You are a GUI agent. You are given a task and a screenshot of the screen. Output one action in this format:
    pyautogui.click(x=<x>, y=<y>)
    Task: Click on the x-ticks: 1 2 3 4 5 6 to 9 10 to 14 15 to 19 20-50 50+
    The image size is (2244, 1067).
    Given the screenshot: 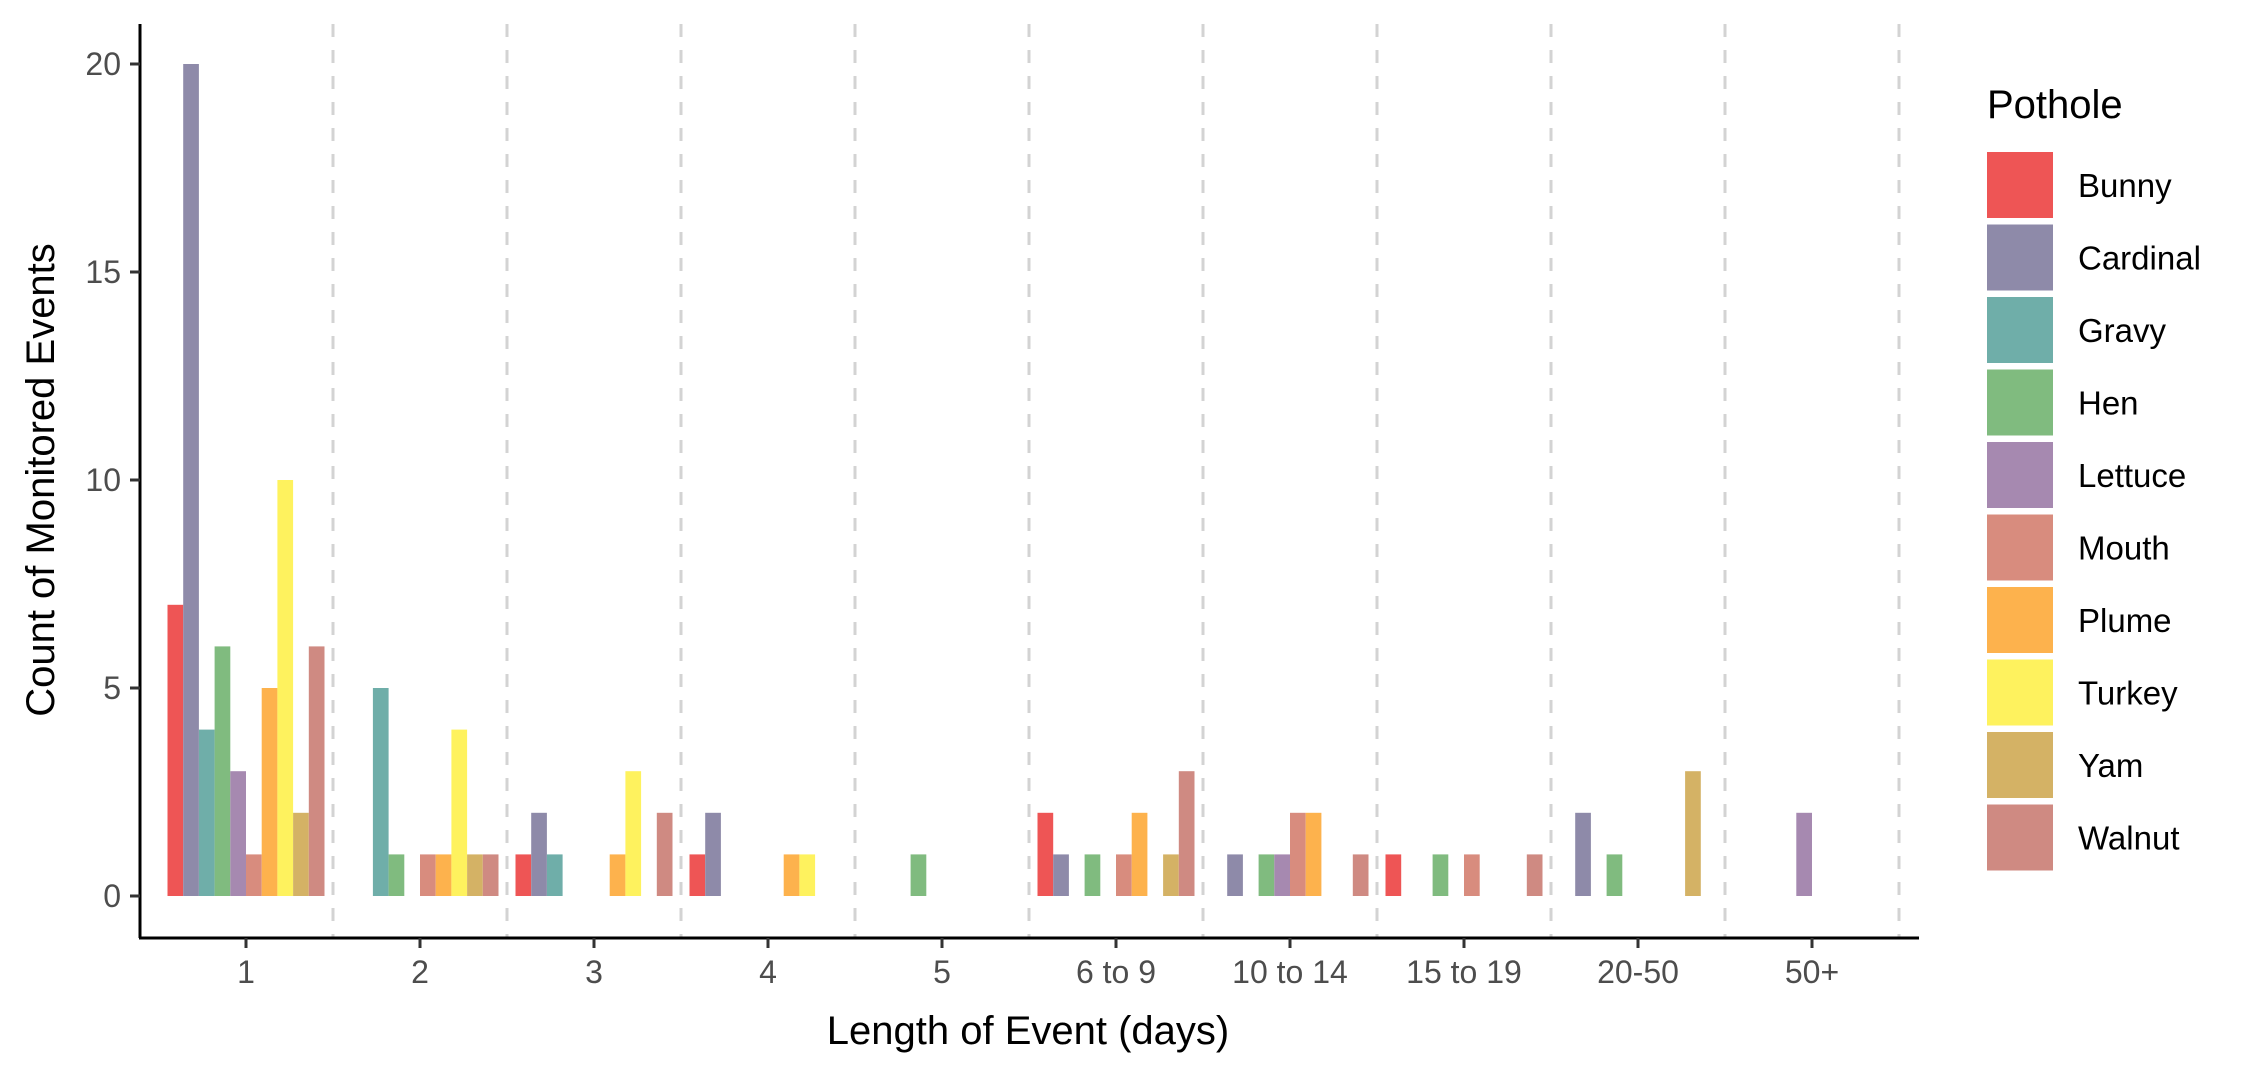 What is the action you would take?
    pyautogui.click(x=1038, y=964)
    